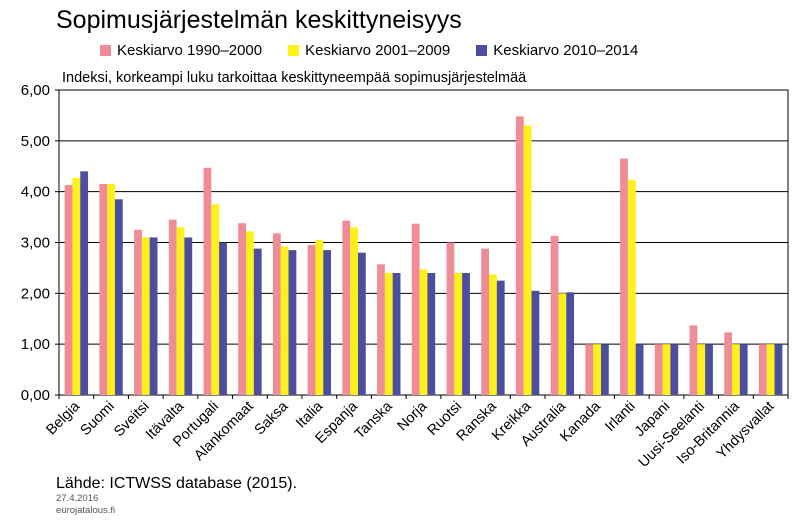  Describe the element at coordinates (374, 420) in the screenshot. I see `x-tick-label: Tanska` at that location.